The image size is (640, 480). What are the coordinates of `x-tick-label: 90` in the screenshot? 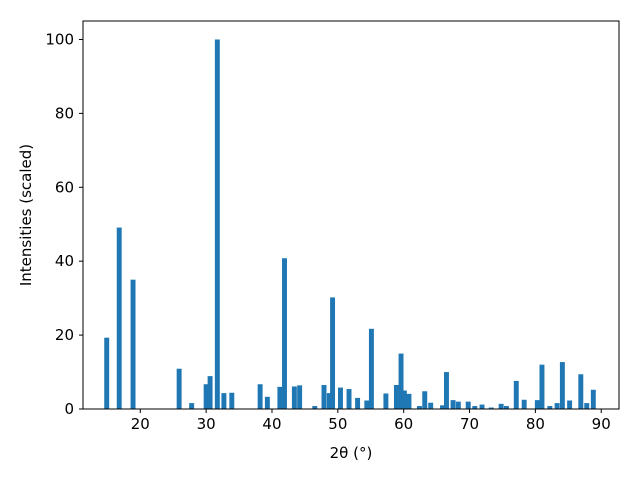 It's located at (601, 424).